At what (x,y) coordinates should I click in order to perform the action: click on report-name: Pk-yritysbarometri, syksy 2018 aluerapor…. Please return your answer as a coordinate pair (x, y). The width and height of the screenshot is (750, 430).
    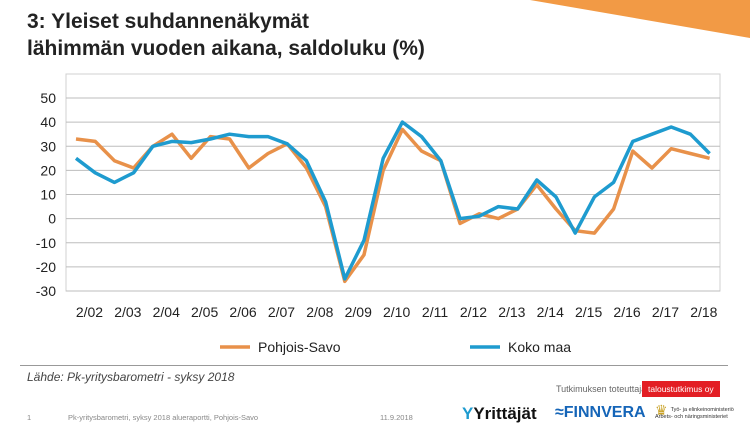
    Looking at the image, I should click on (163, 417).